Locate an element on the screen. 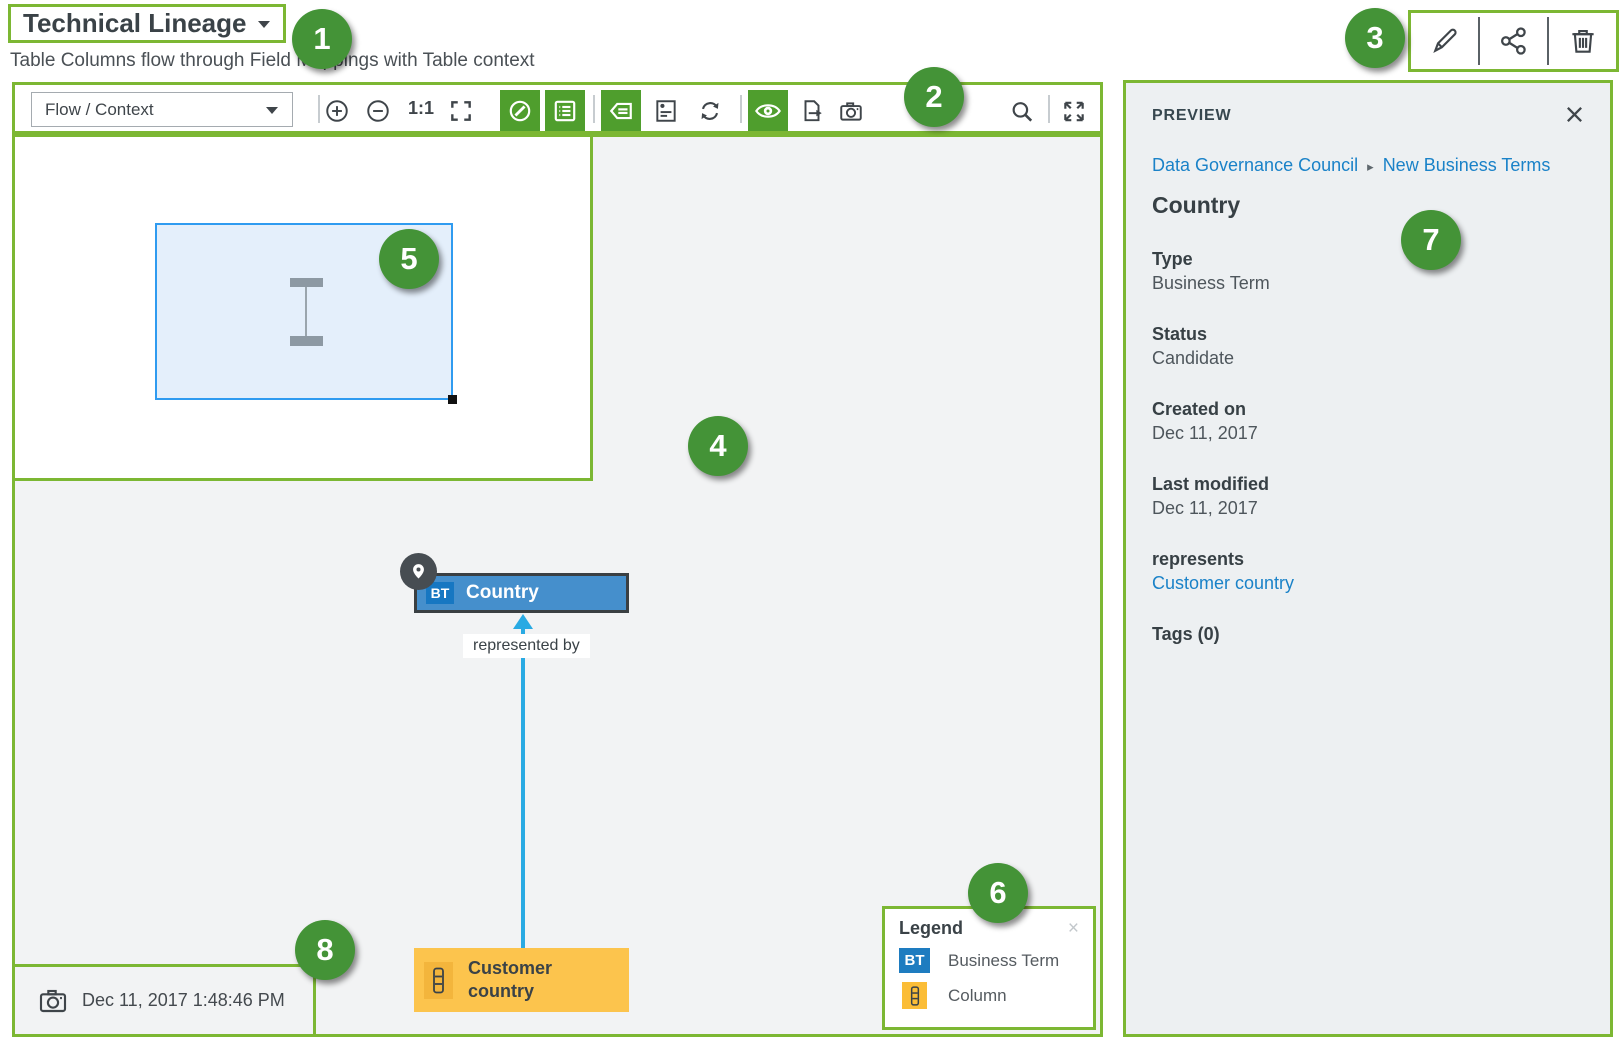  pencil-icon is located at coordinates (1445, 41).